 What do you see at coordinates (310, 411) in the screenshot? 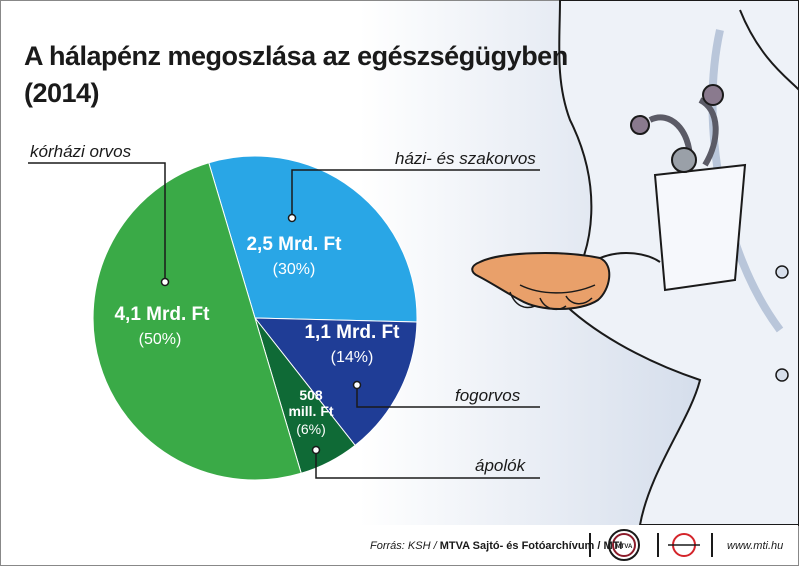
I see `apolok-value-line2: mill. Ft` at bounding box center [310, 411].